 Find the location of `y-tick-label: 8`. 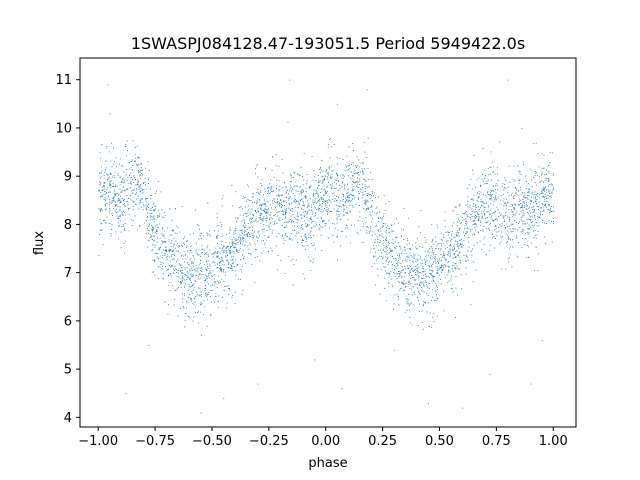

y-tick-label: 8 is located at coordinates (68, 225).